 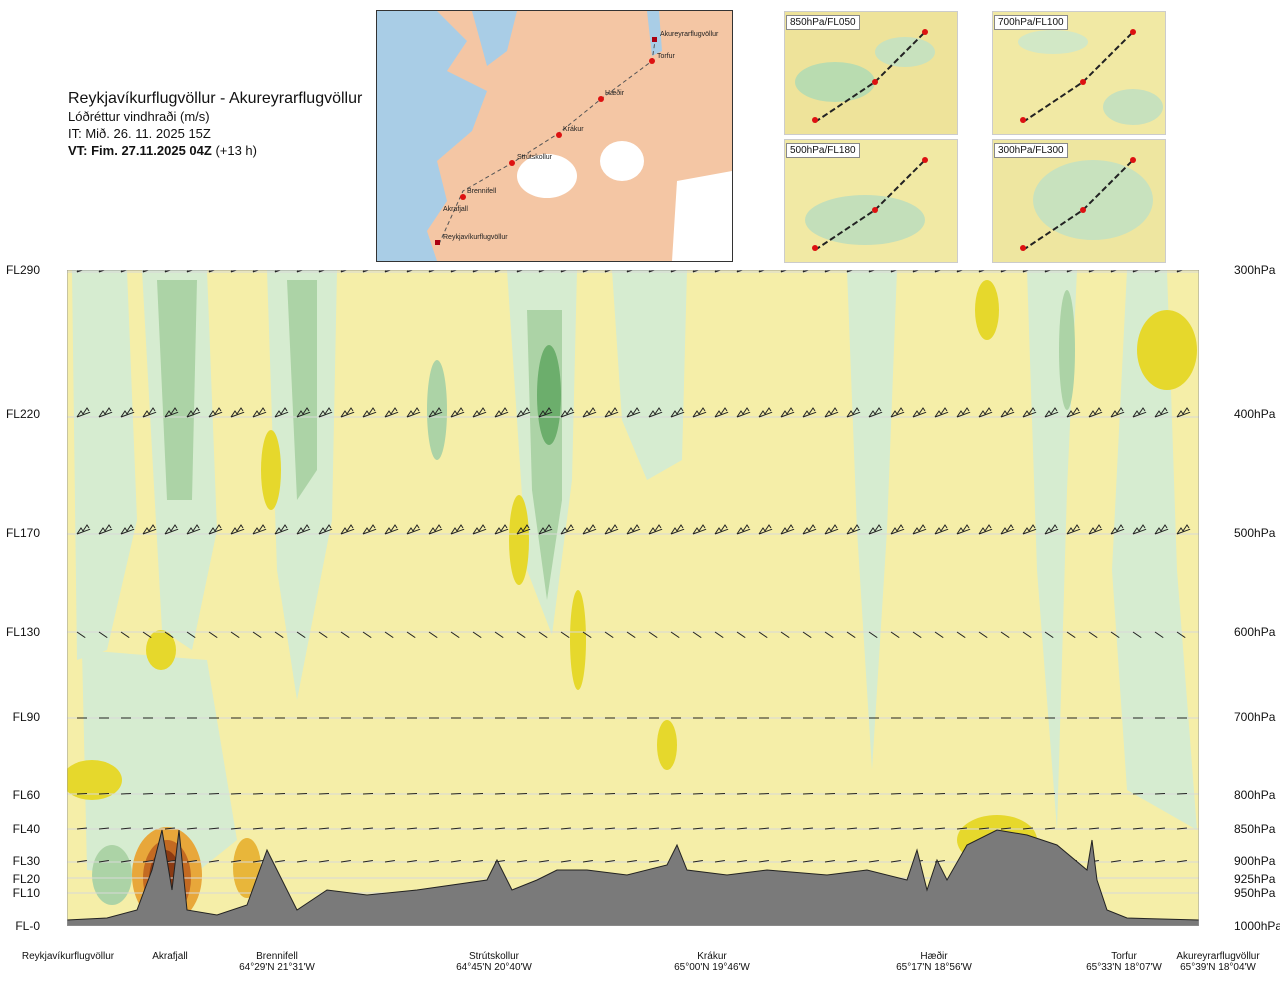 What do you see at coordinates (871, 201) in the screenshot?
I see `mini-map-500: 500hPa/FL180` at bounding box center [871, 201].